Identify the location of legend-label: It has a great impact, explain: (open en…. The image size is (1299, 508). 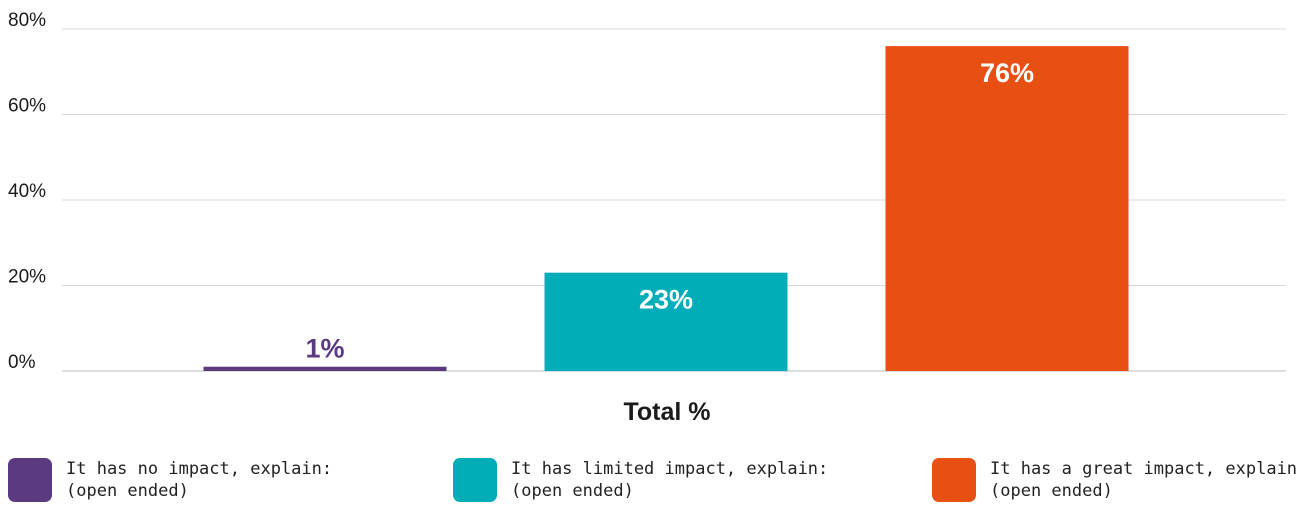
(1144, 480).